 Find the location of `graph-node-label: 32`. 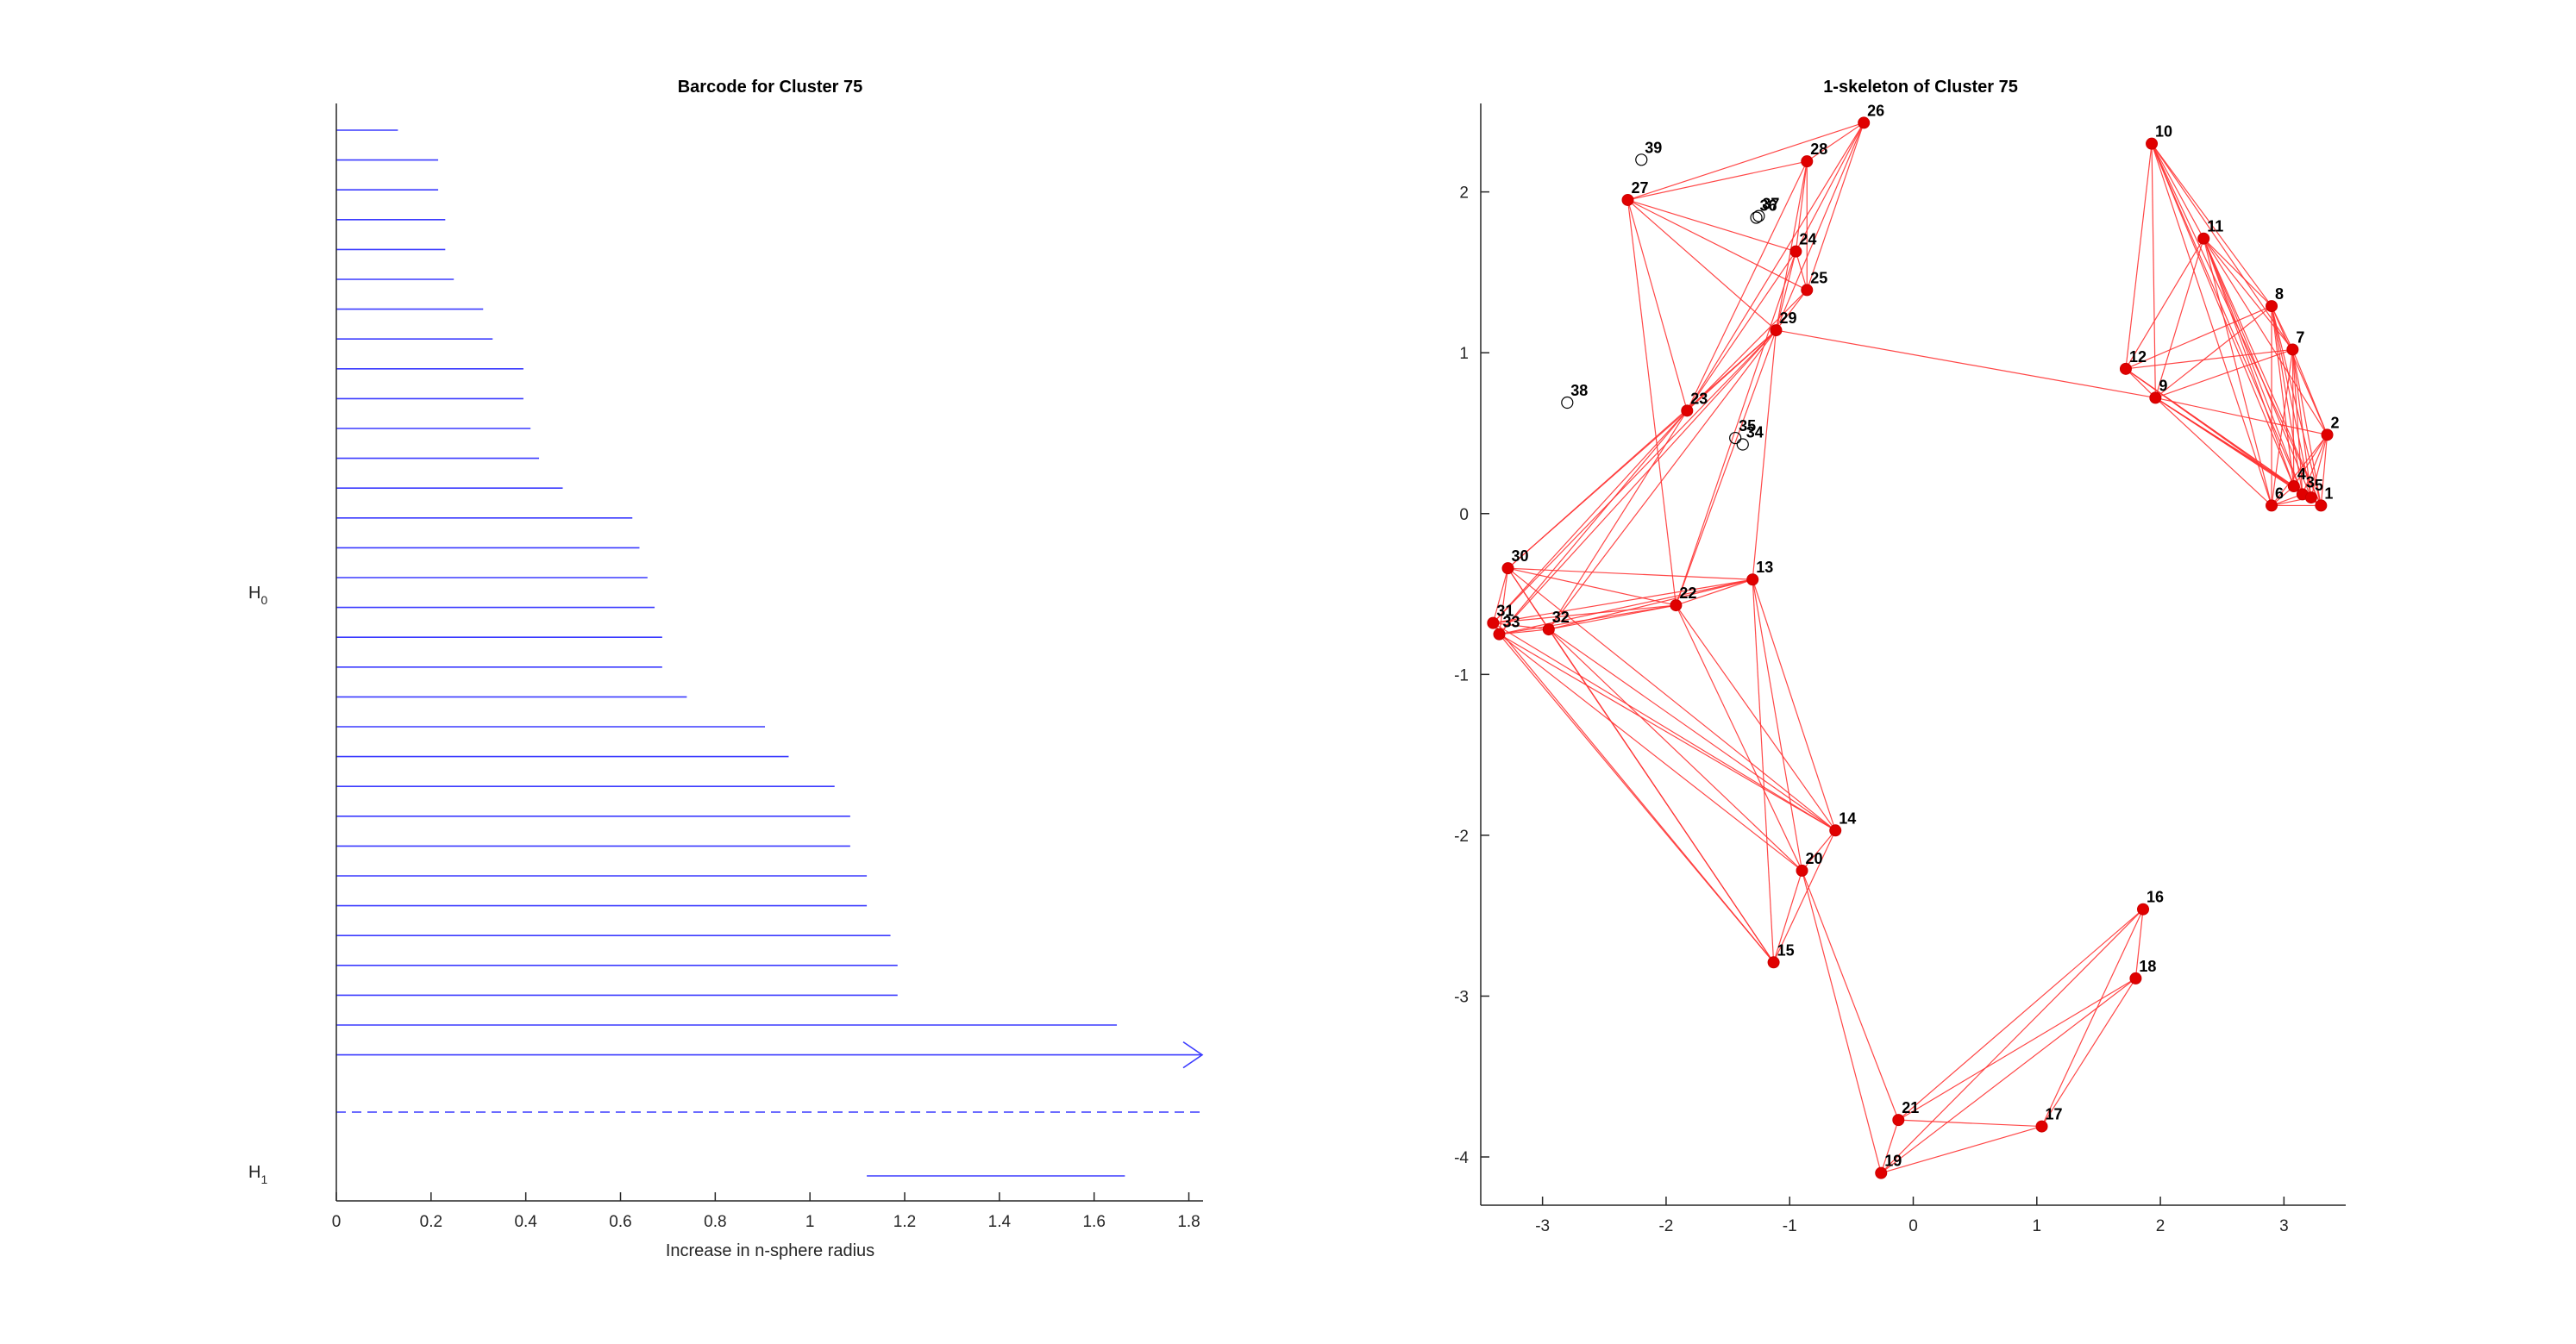

graph-node-label: 32 is located at coordinates (1561, 617).